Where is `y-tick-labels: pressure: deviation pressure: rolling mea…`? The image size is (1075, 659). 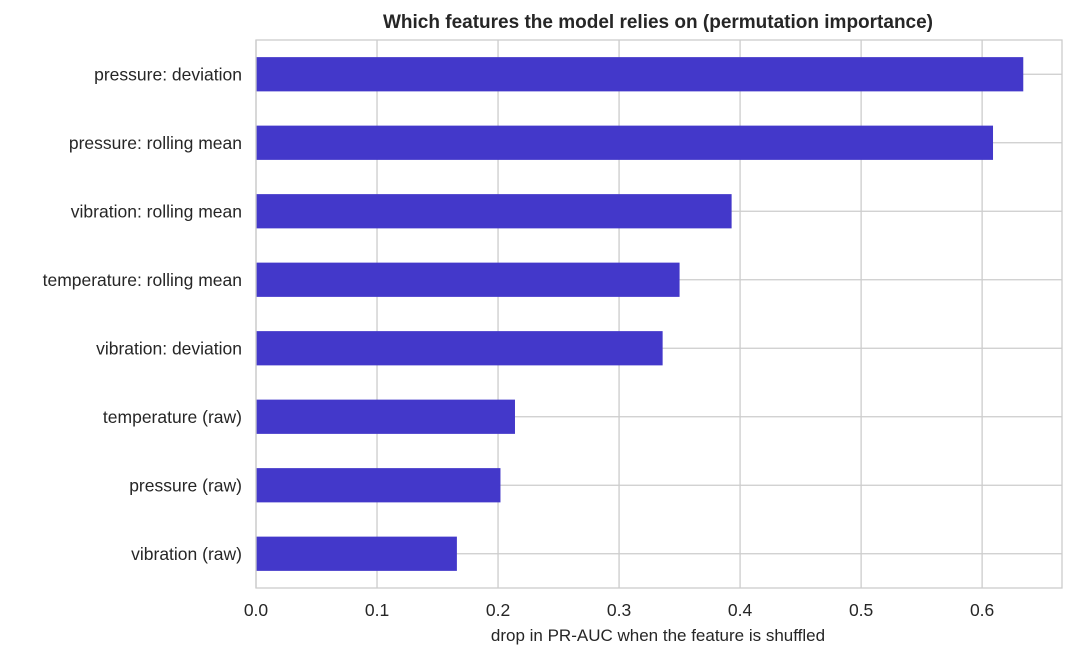
y-tick-labels: pressure: deviation pressure: rolling mea… is located at coordinates (142, 314).